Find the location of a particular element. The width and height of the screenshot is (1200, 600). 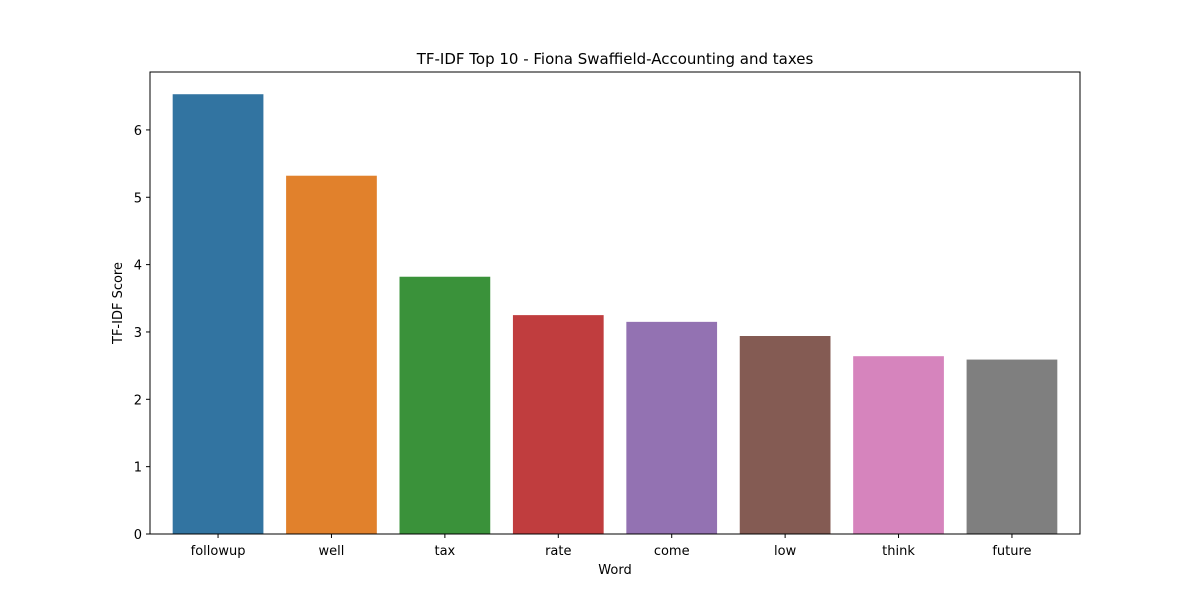

y-tick-label: 3 is located at coordinates (138, 333).